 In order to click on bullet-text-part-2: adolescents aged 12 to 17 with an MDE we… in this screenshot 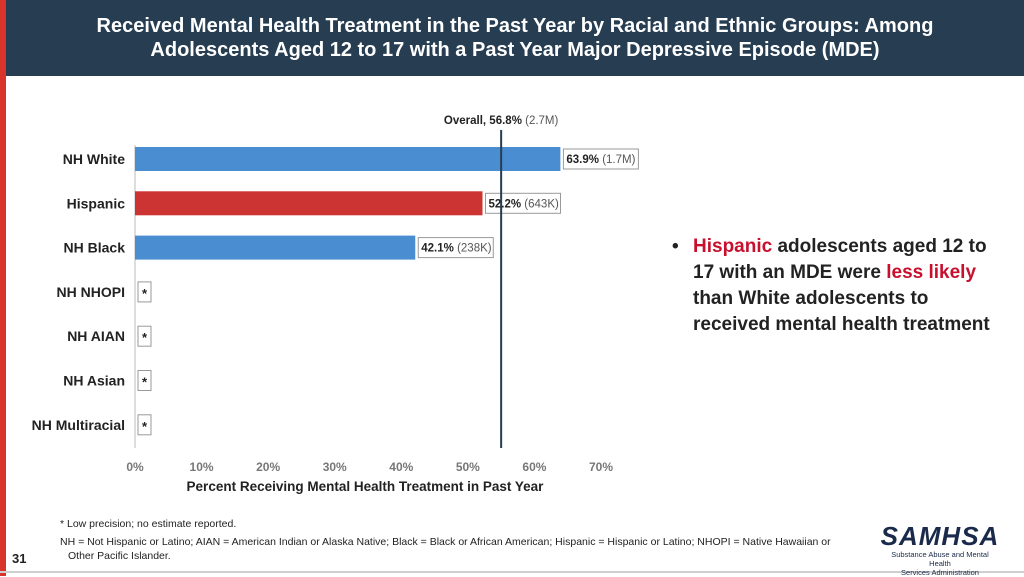, I will do `click(840, 259)`.